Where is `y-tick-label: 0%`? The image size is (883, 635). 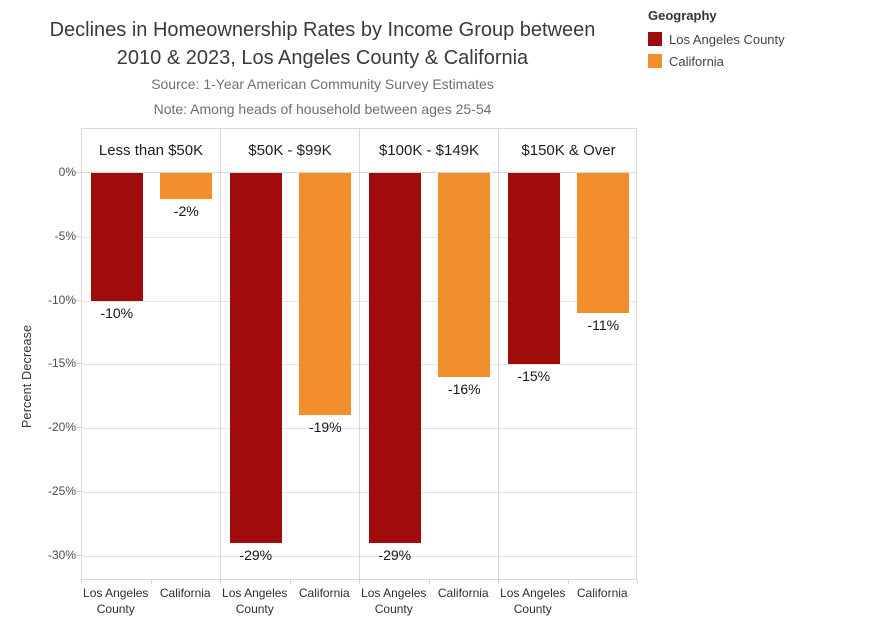 y-tick-label: 0% is located at coordinates (67, 172).